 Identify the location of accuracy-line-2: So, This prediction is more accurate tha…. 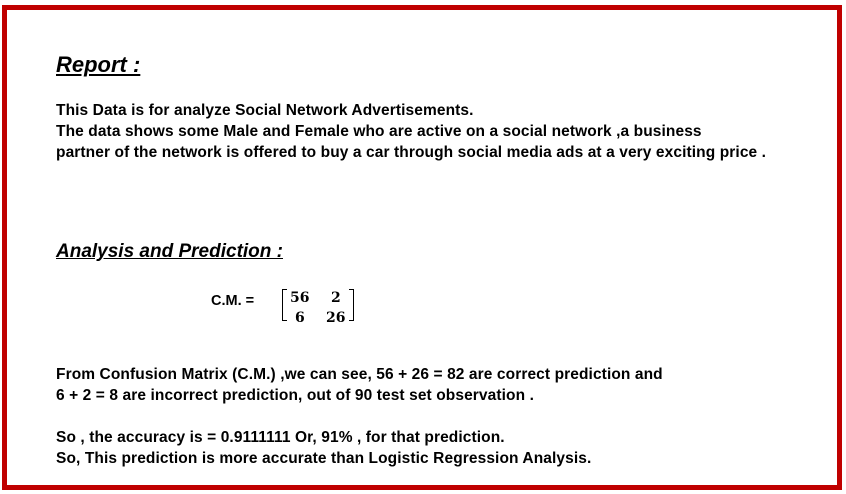
(324, 458).